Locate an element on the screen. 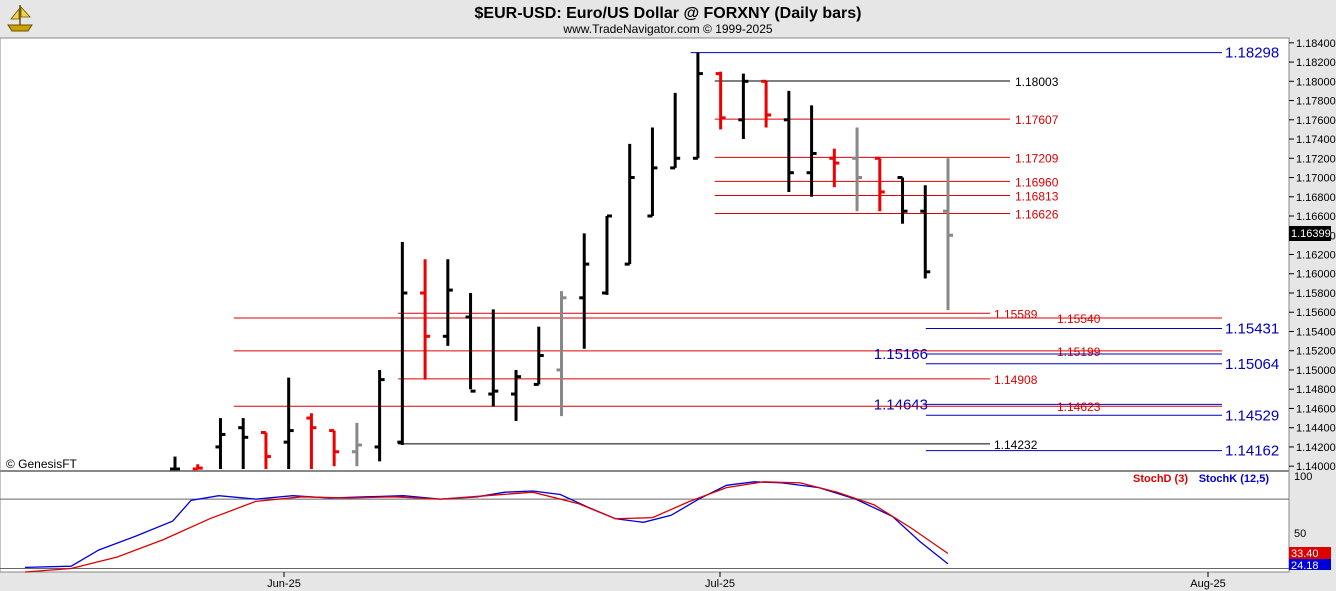  stochd-line is located at coordinates (486, 527).